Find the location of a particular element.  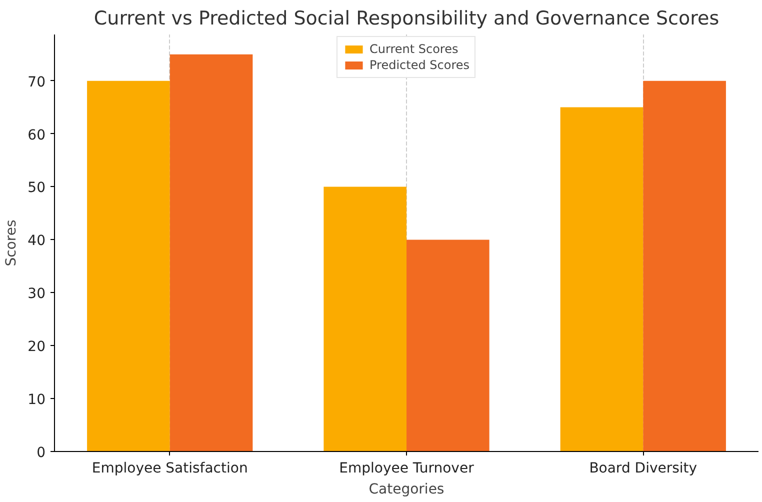

y-tick-label: 20 is located at coordinates (37, 347).